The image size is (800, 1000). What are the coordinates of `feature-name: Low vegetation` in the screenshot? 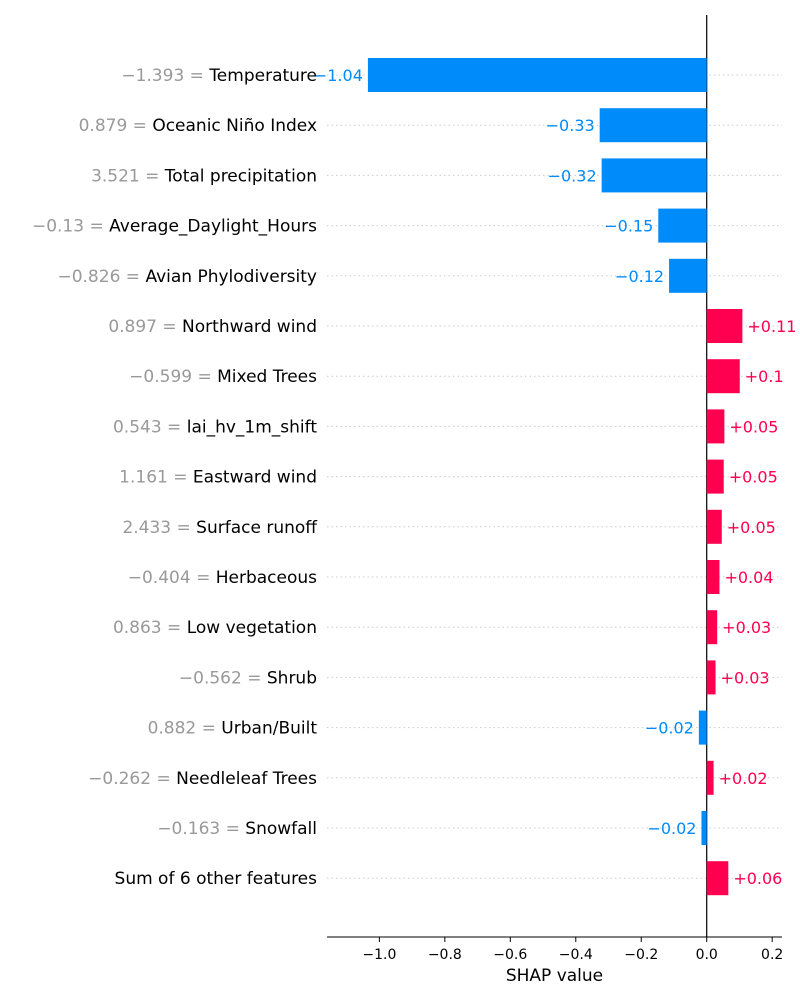 It's located at (252, 628).